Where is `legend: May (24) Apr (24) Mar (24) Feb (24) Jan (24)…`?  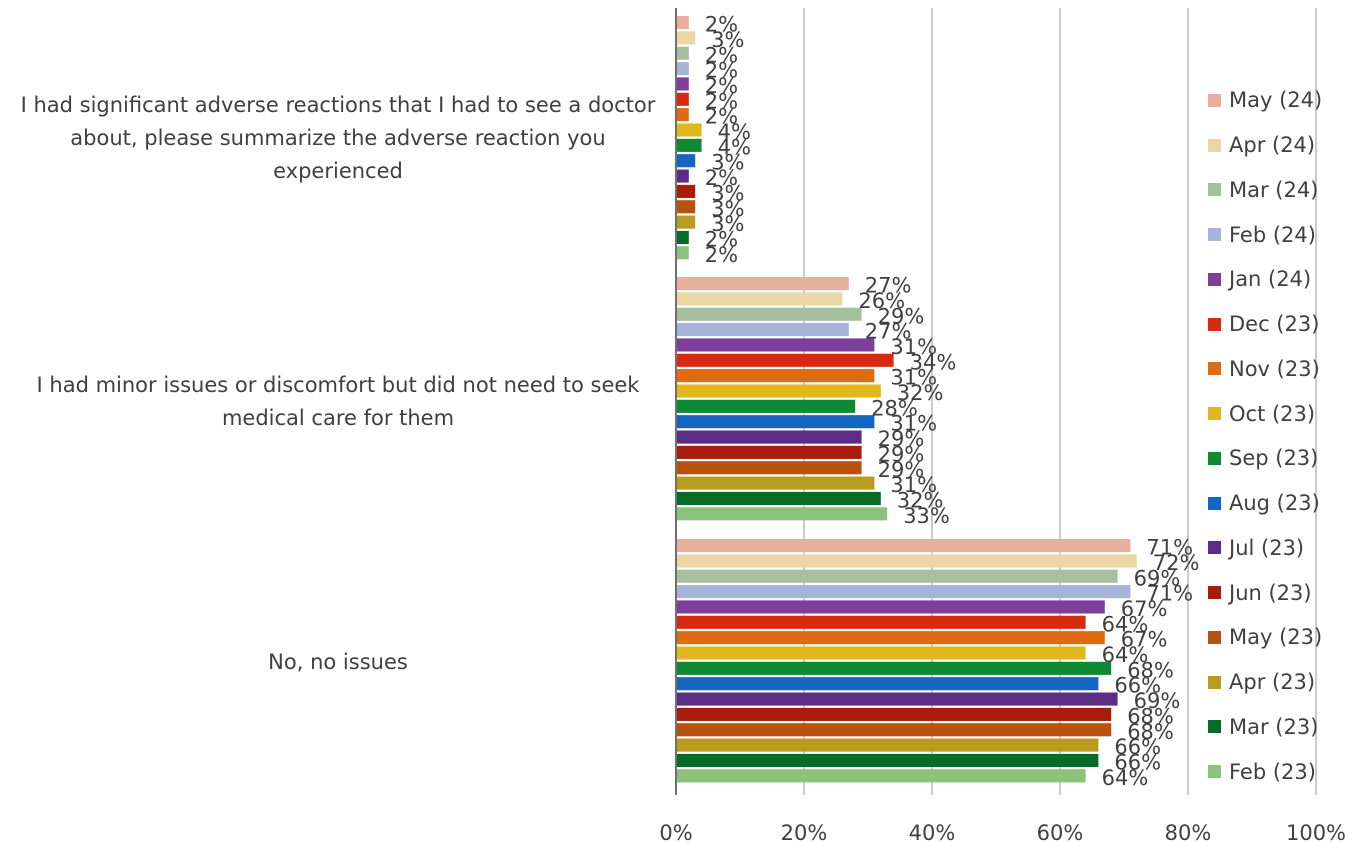 legend: May (24) Apr (24) Mar (24) Feb (24) Jan (24)… is located at coordinates (1278, 436).